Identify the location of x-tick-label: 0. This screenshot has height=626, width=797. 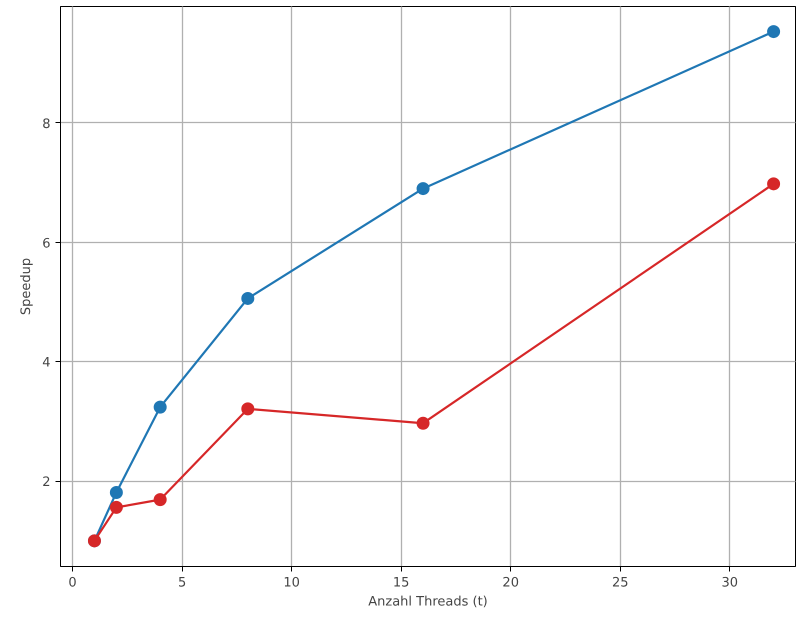
(72, 583).